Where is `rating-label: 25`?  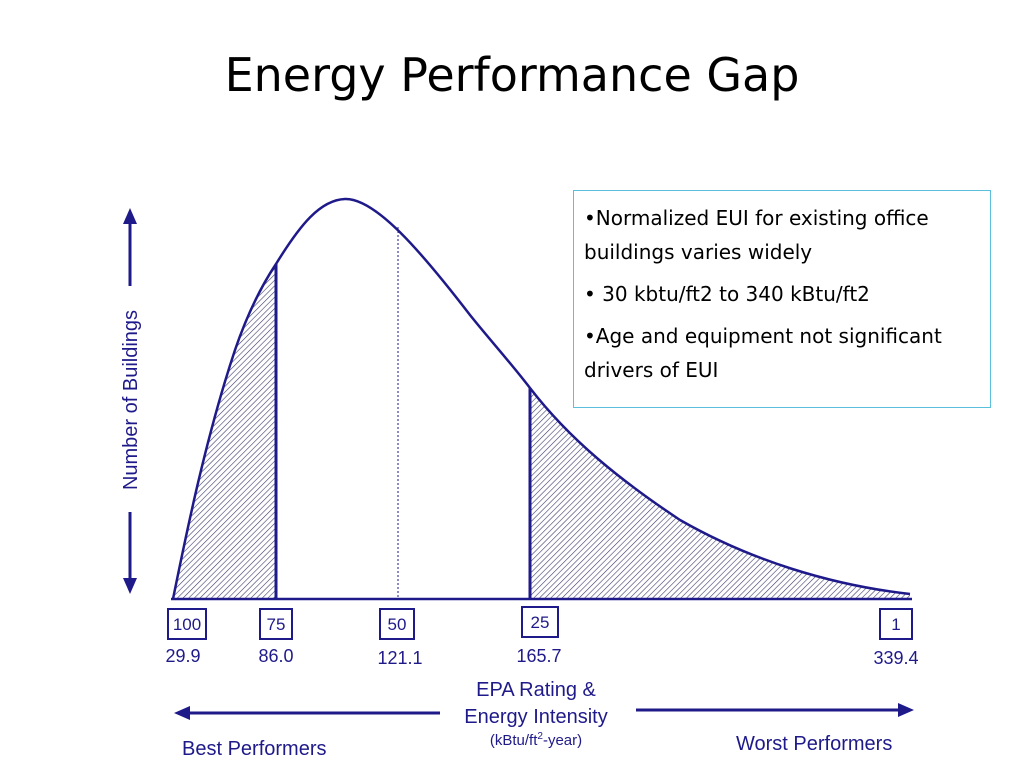 rating-label: 25 is located at coordinates (540, 622).